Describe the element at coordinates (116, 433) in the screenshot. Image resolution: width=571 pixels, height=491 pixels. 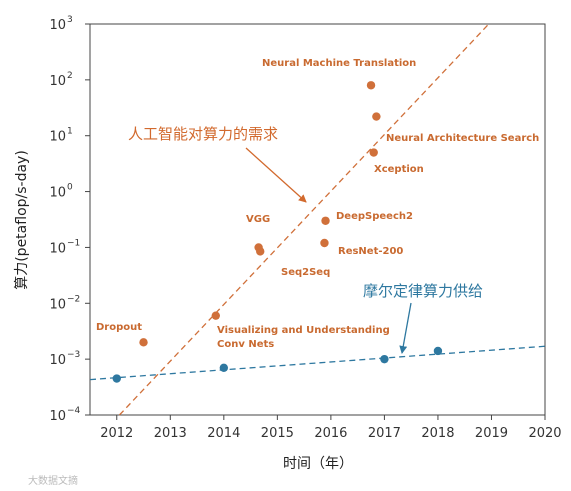
I see `x-tick-label: 2012` at that location.